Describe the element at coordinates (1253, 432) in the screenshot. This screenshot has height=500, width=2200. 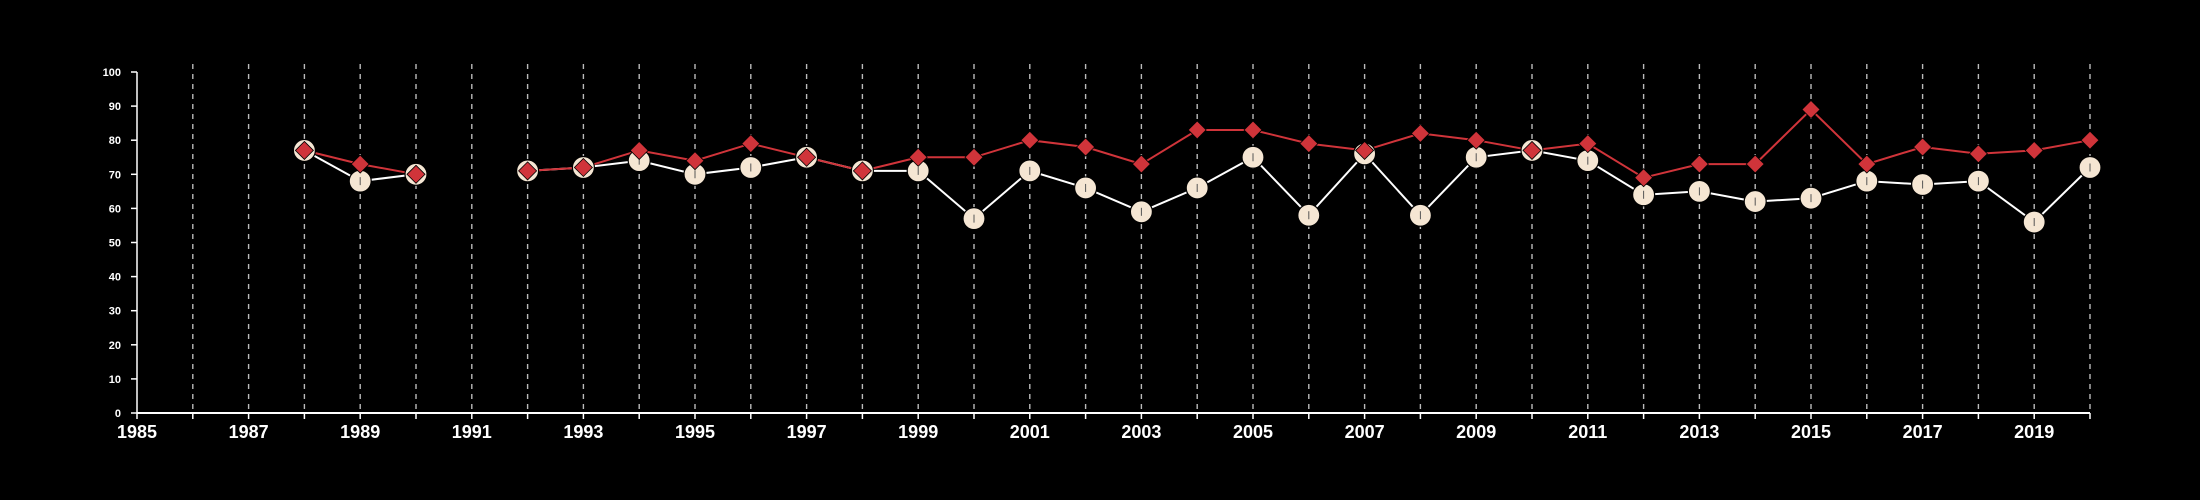
I see `x-tick-label-2005: 2005` at that location.